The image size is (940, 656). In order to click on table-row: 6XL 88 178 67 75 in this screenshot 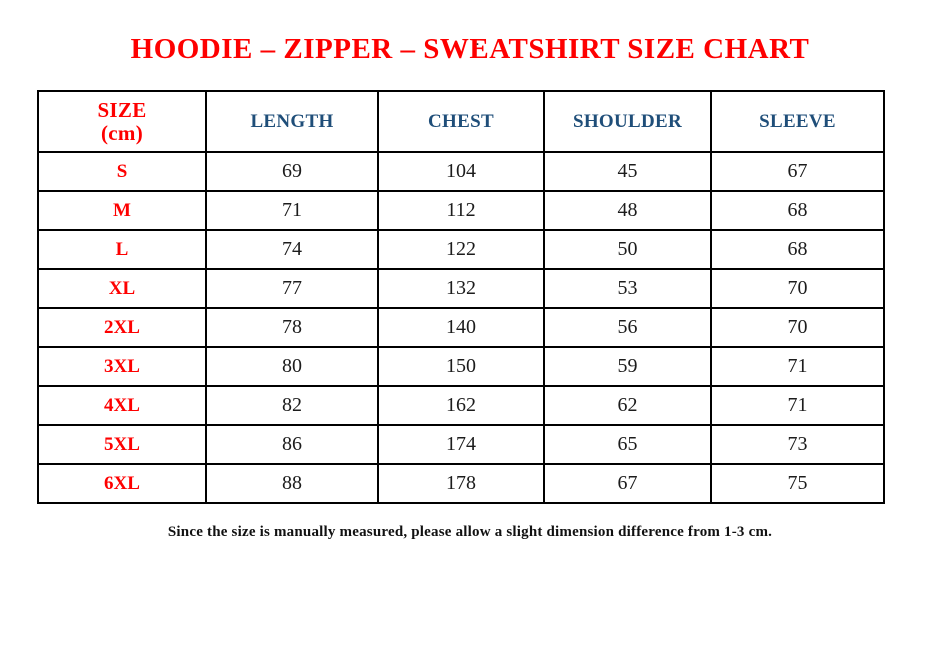, I will do `click(461, 483)`.